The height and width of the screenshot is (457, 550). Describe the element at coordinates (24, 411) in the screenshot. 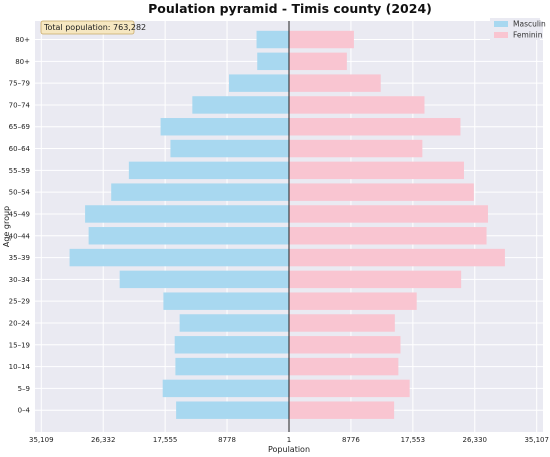

I see `y-tick-label: 0–4` at that location.